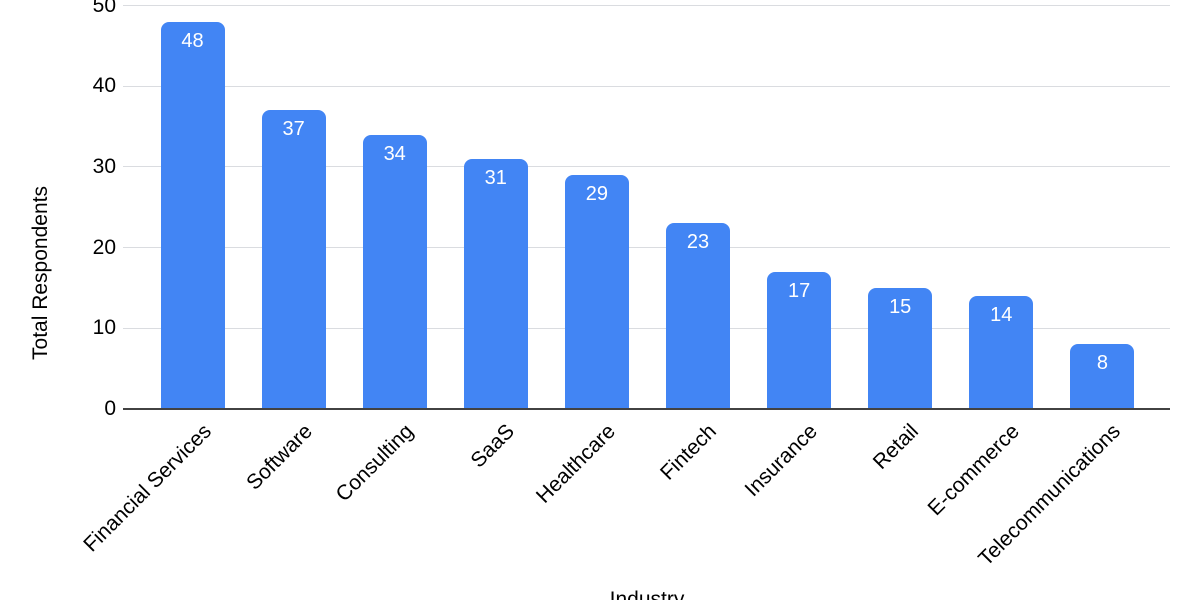 The width and height of the screenshot is (1200, 600). Describe the element at coordinates (110, 408) in the screenshot. I see `y-tick-label: 0` at that location.